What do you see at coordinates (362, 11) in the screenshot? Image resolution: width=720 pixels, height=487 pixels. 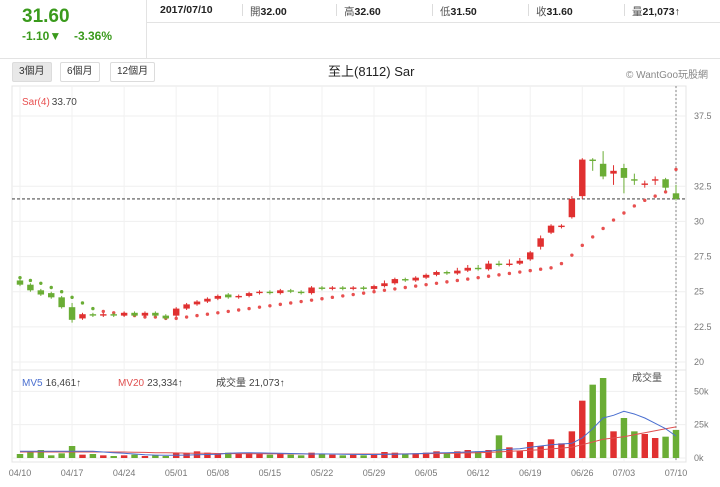 I see `high-stat: 高32.60` at bounding box center [362, 11].